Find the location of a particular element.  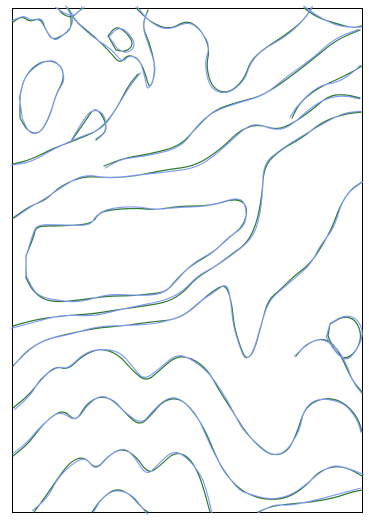

contour-top-small-peak-blue-line is located at coordinates (68, 10).